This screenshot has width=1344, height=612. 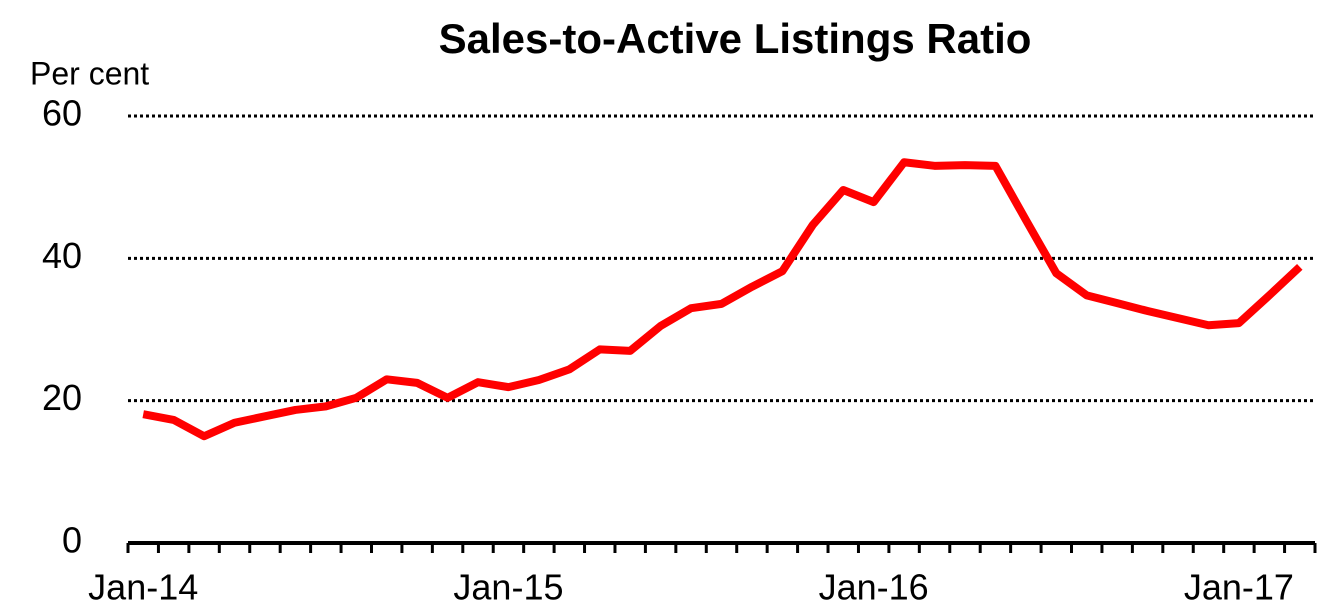 What do you see at coordinates (874, 587) in the screenshot?
I see `x-tick-label: Jan-16` at bounding box center [874, 587].